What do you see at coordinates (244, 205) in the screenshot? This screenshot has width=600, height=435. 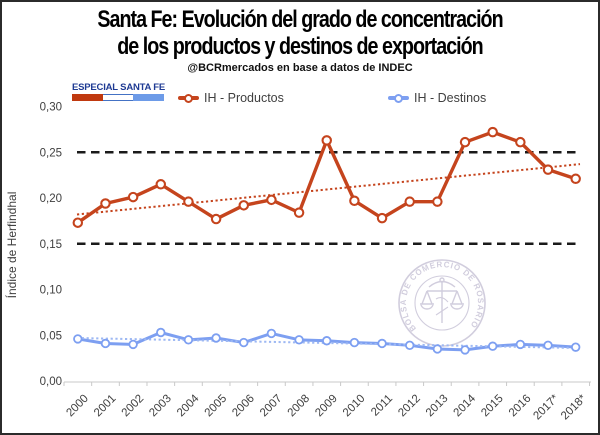 I see `data-point-productos-2006` at bounding box center [244, 205].